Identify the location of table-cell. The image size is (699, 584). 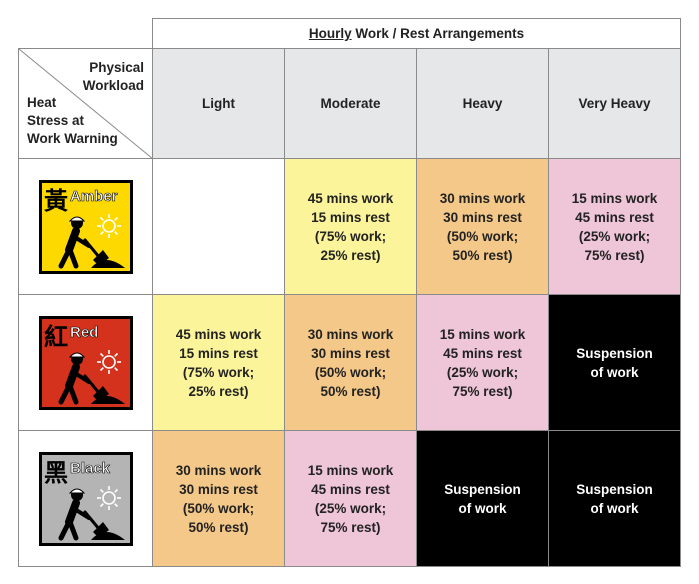
(218, 226).